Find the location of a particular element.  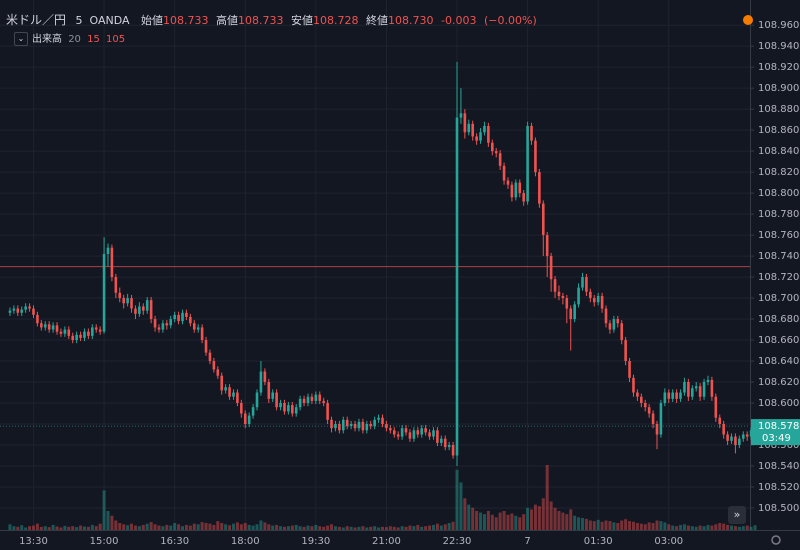

y-tick-label: 108.920 is located at coordinates (778, 67).